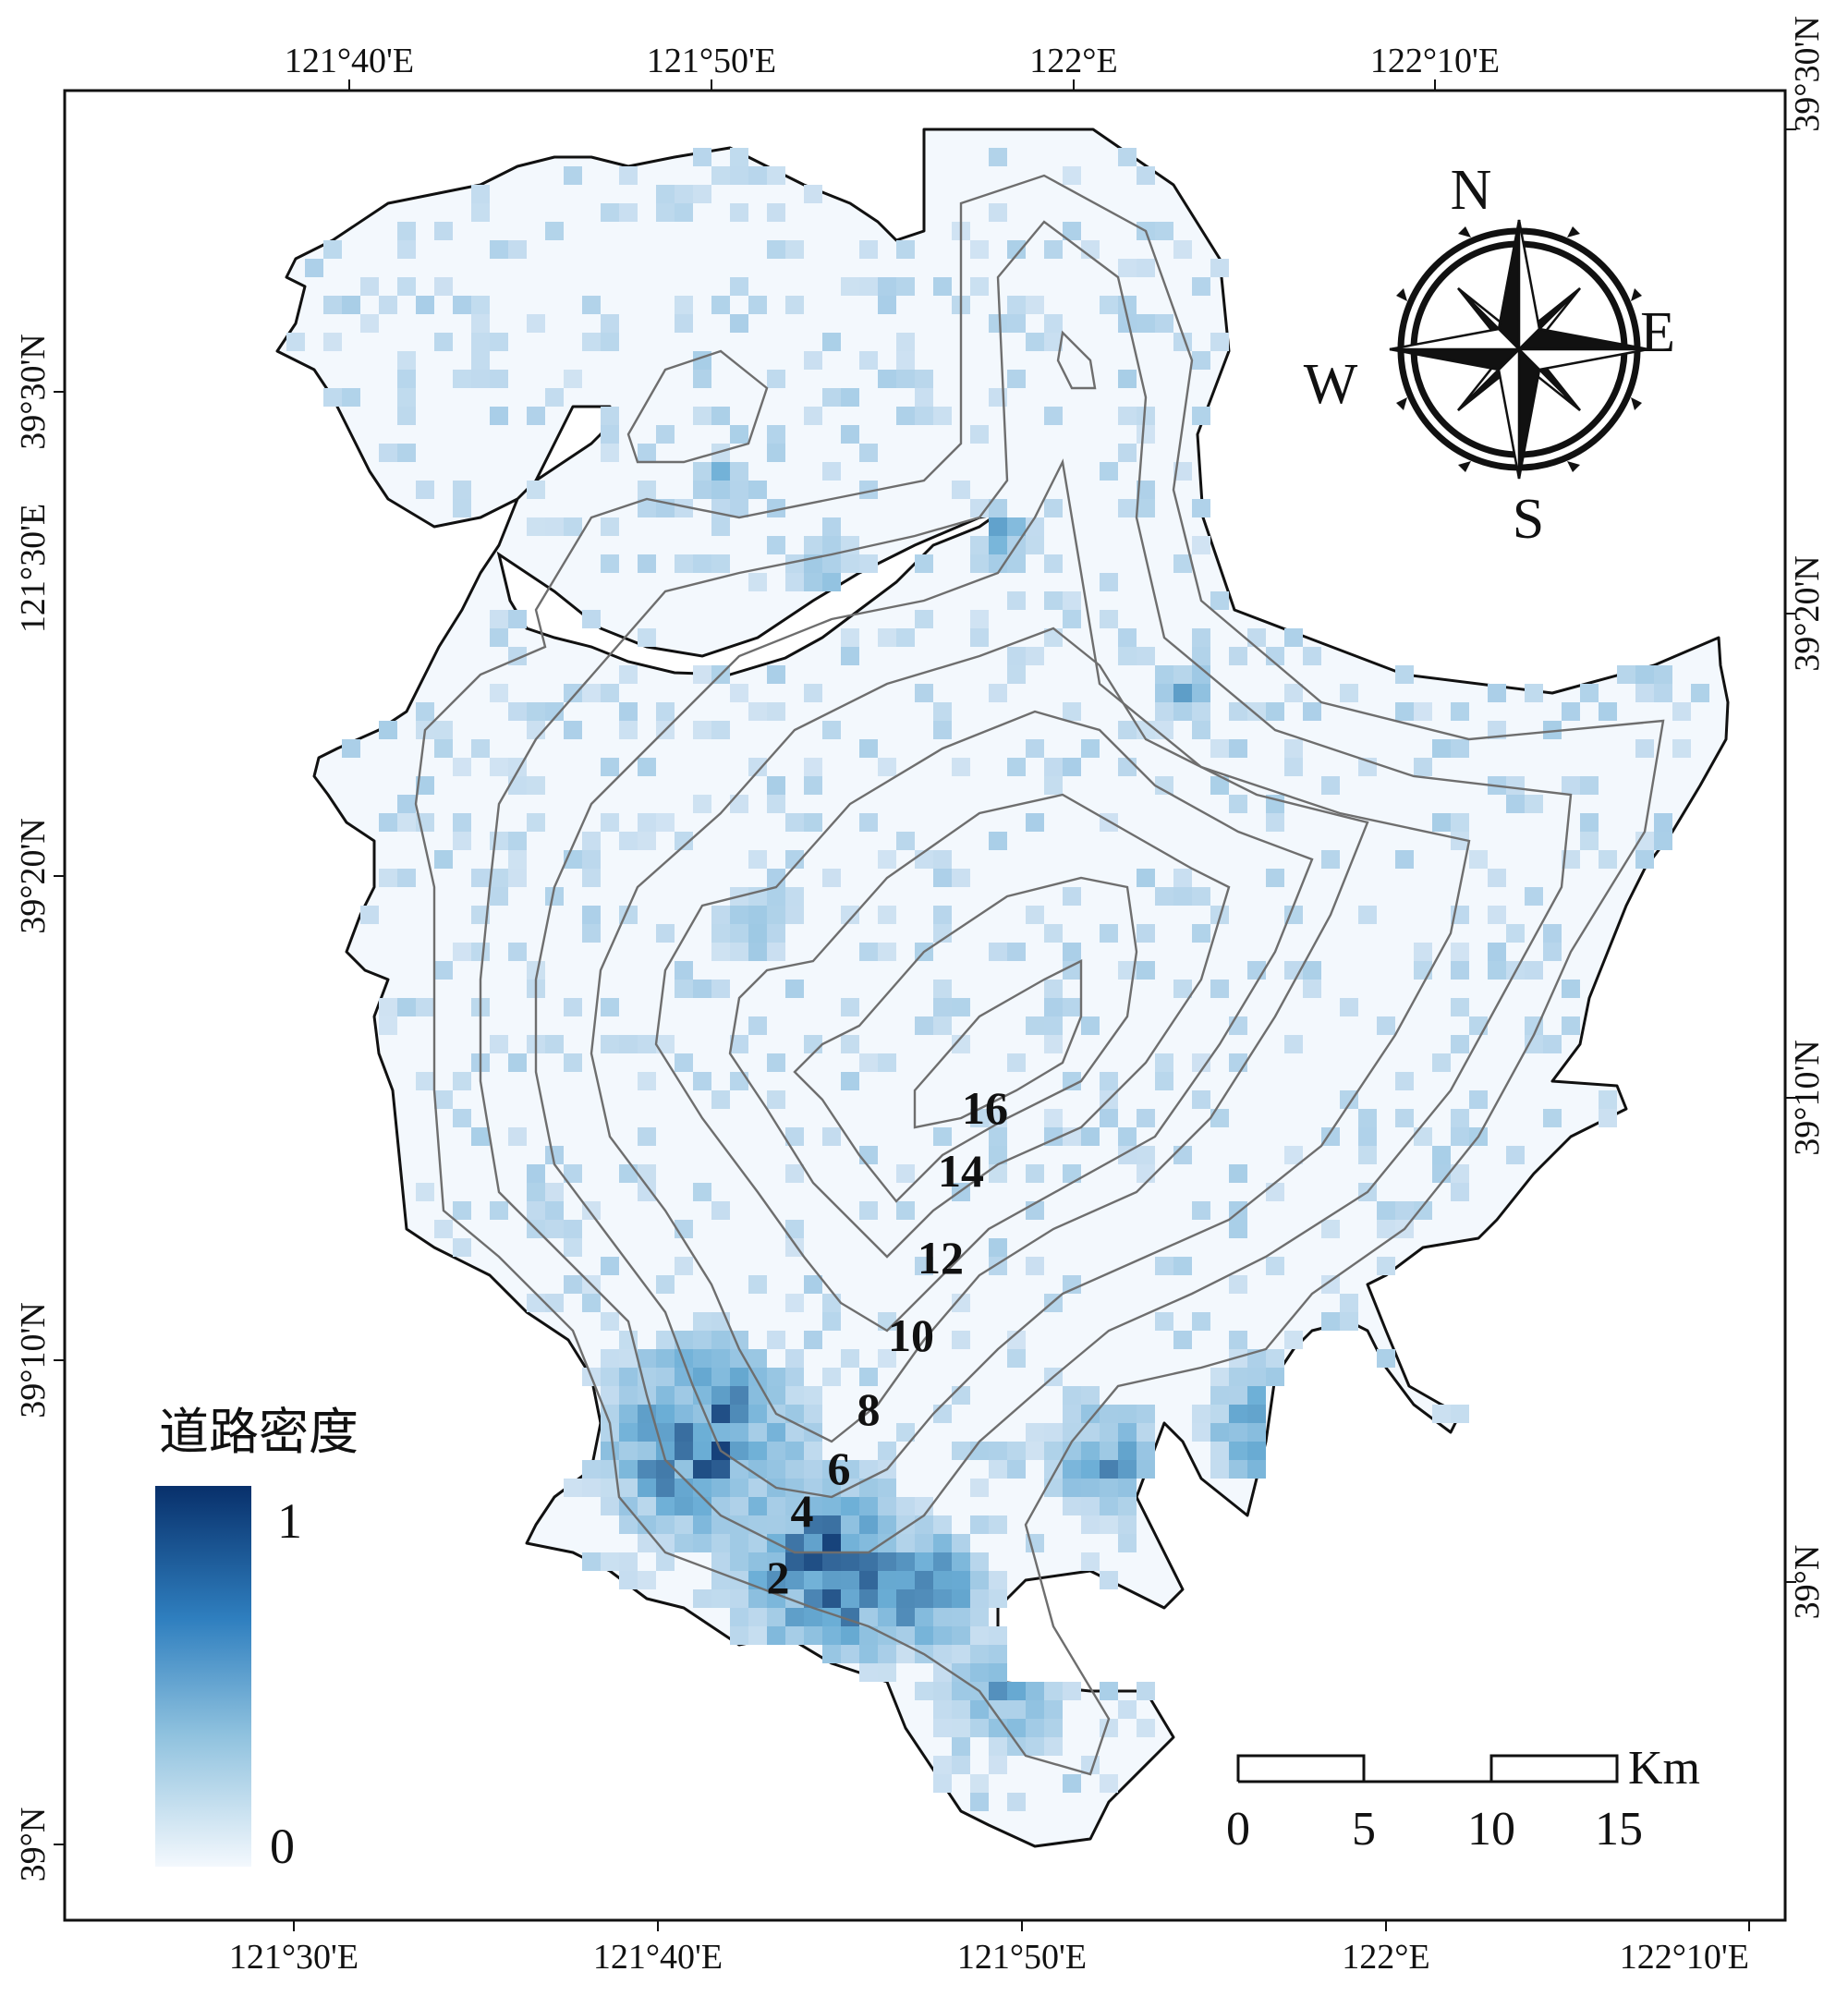 The image size is (1848, 1996). Describe the element at coordinates (290, 1521) in the screenshot. I see `legend-max-label: 1` at that location.